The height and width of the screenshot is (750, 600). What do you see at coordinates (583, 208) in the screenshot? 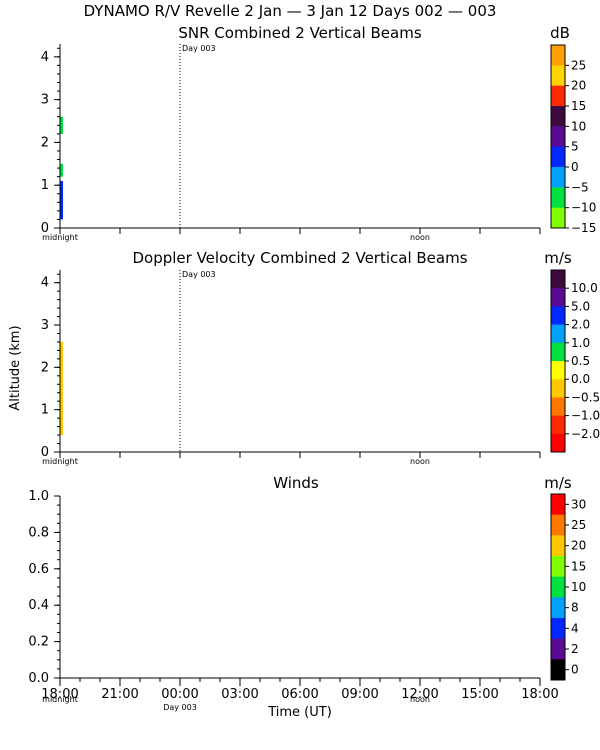
I see `colorbar-label: −10` at bounding box center [583, 208].